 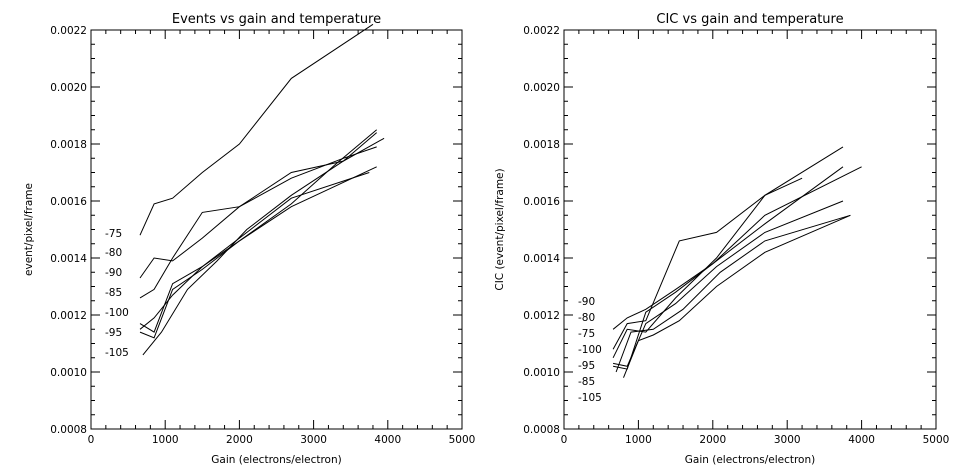 I want to click on y-axis-label: CIC (event/pixel/frame), so click(x=500, y=229).